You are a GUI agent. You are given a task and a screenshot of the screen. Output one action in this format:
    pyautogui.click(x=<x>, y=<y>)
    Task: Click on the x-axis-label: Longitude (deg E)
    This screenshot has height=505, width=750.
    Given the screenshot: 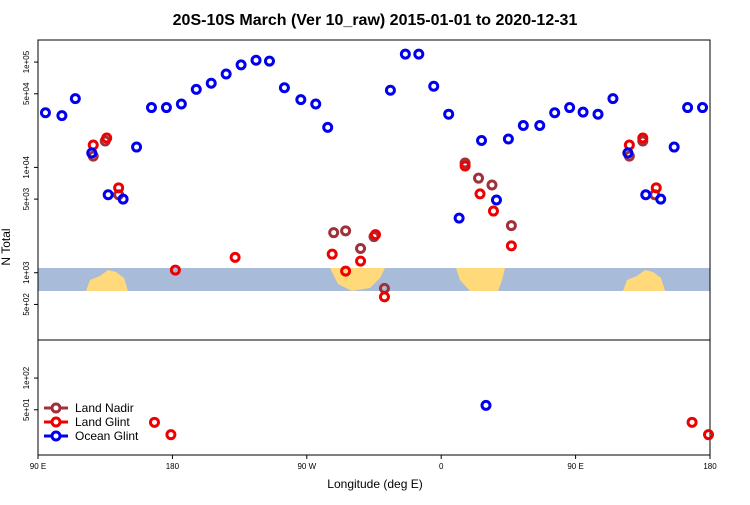 What is the action you would take?
    pyautogui.click(x=374, y=484)
    